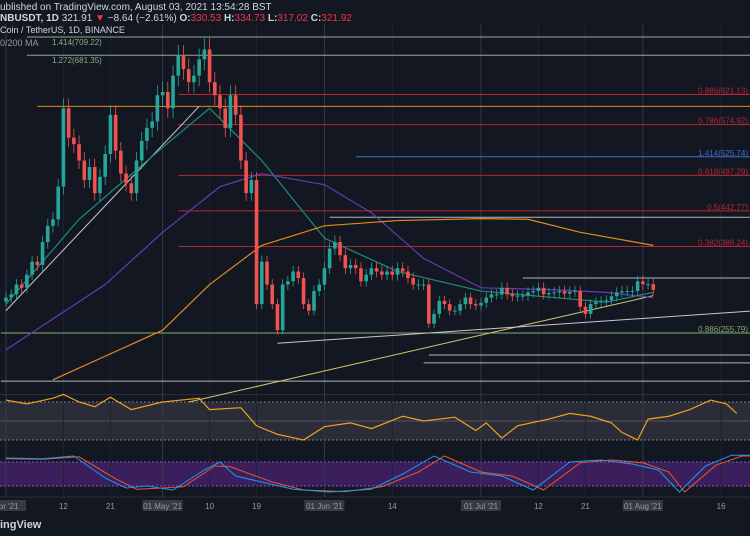  Describe the element at coordinates (336, 18) in the screenshot. I see `close-value: 321.92` at that location.